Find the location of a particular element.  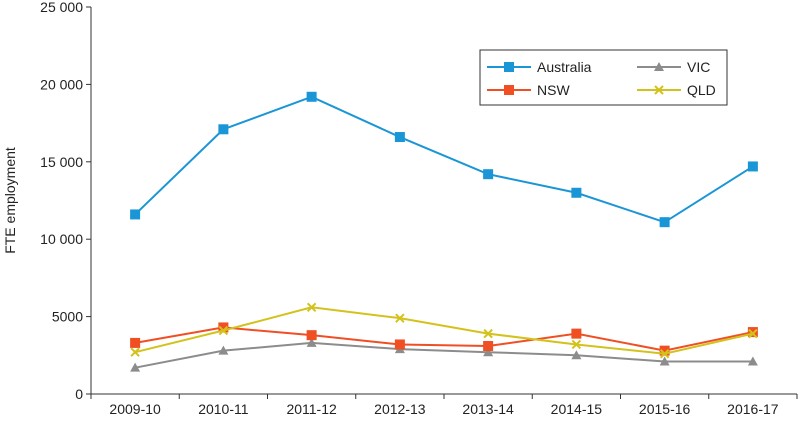

x-tick-label: 2015-16 is located at coordinates (665, 409).